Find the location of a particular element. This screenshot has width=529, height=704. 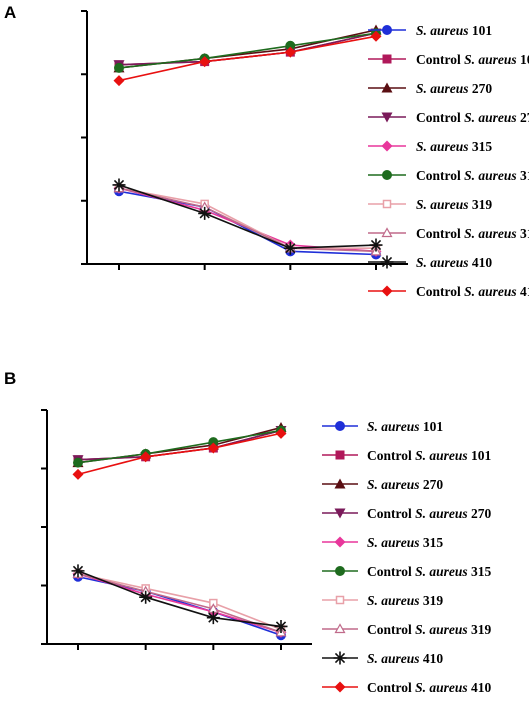

legend-label: S. aureus 270 is located at coordinates (405, 484).